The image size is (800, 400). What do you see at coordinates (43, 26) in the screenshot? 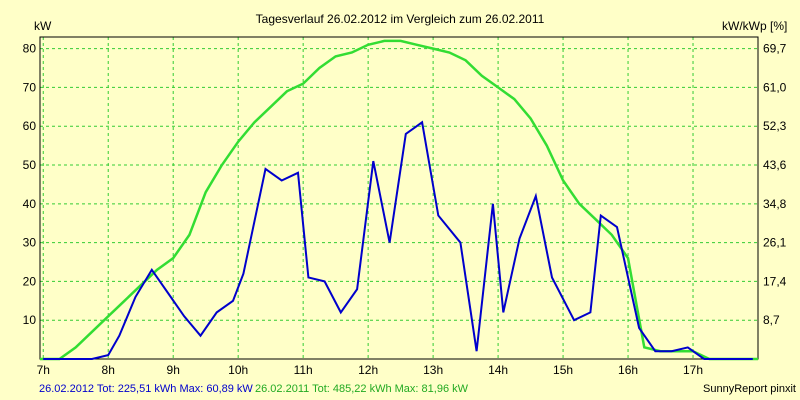
I see `y-axis-left-label: kW` at bounding box center [43, 26].